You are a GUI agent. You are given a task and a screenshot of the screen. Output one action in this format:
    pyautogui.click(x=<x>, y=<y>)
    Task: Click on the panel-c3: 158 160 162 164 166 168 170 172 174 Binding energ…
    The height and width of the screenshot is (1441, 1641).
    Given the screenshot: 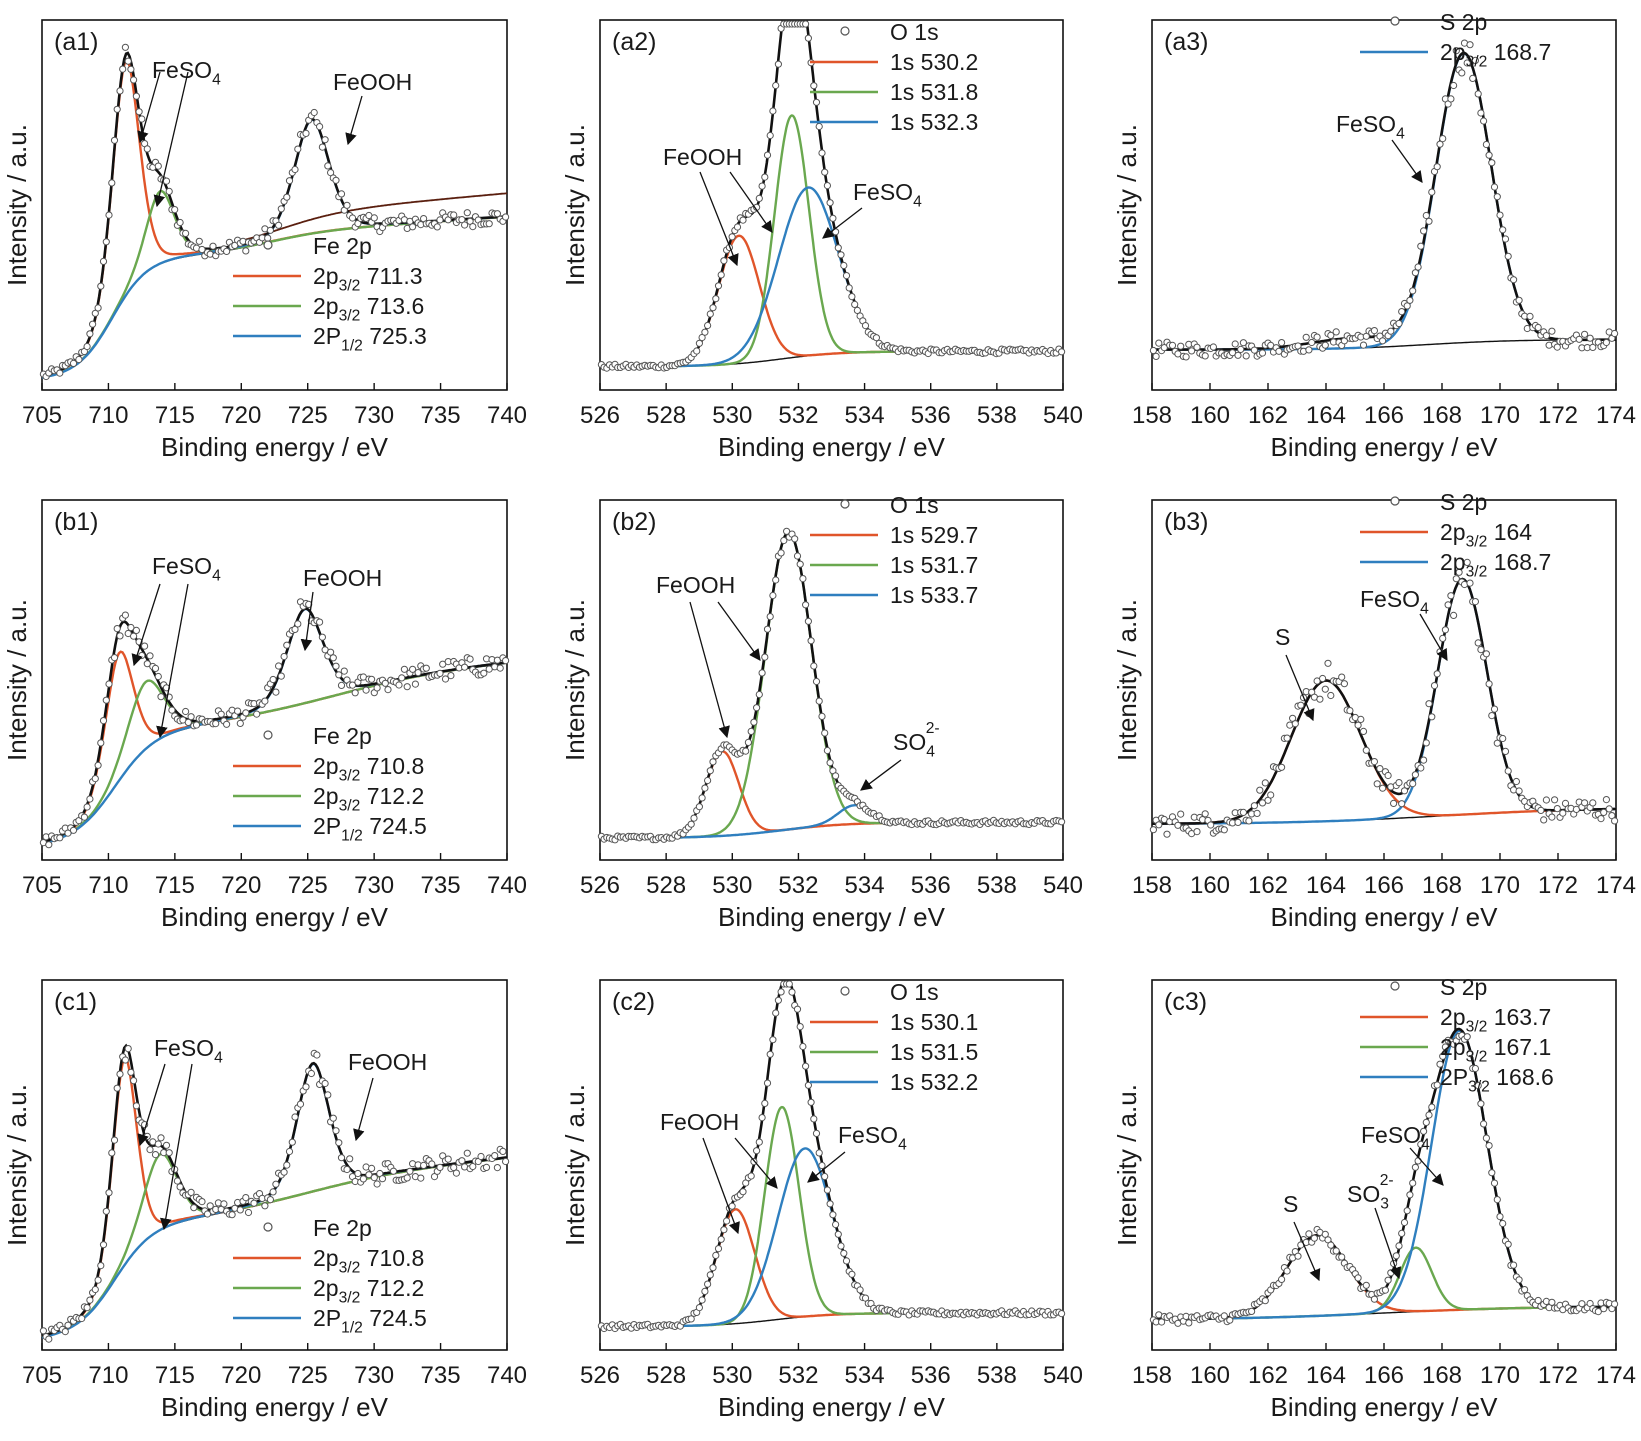 What is the action you would take?
    pyautogui.click(x=1374, y=1198)
    